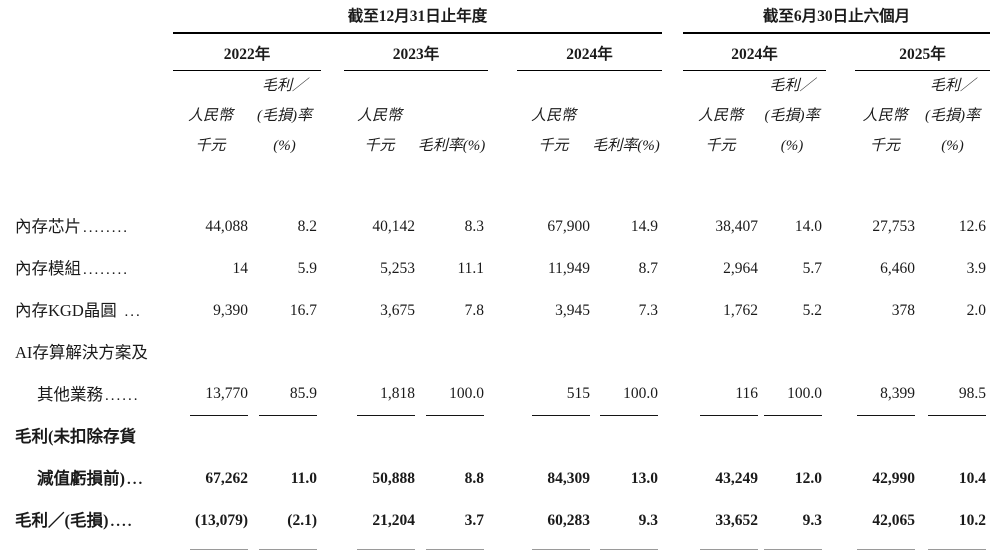  What do you see at coordinates (307, 226) in the screenshot?
I see `cell-value: 8.2` at bounding box center [307, 226].